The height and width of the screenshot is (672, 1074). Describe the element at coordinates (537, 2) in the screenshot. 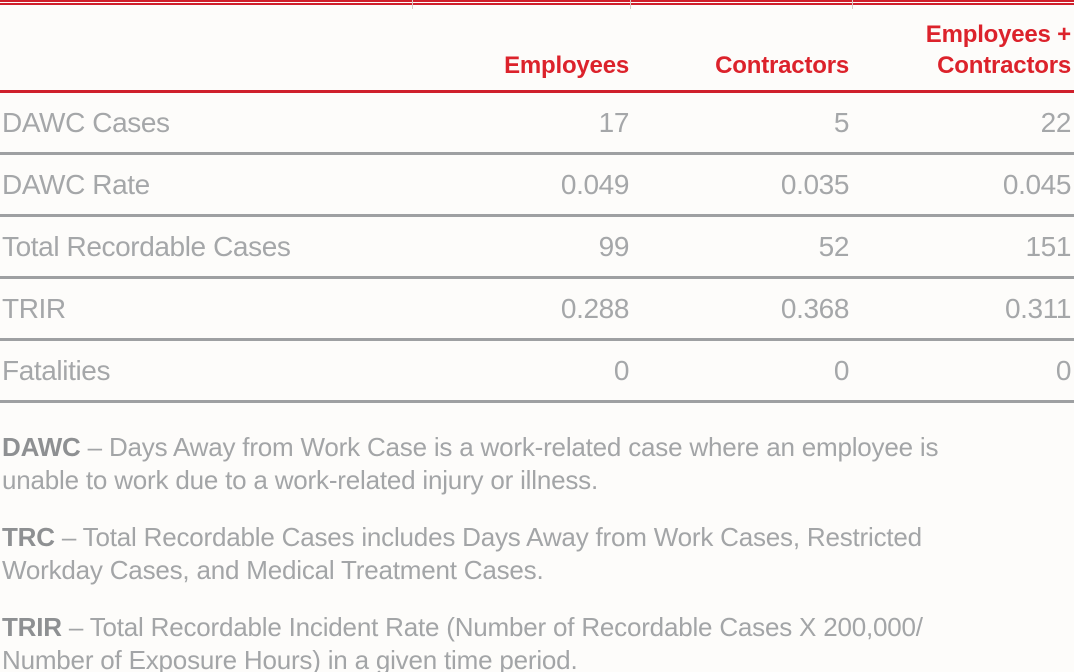

I see `table-top-border` at that location.